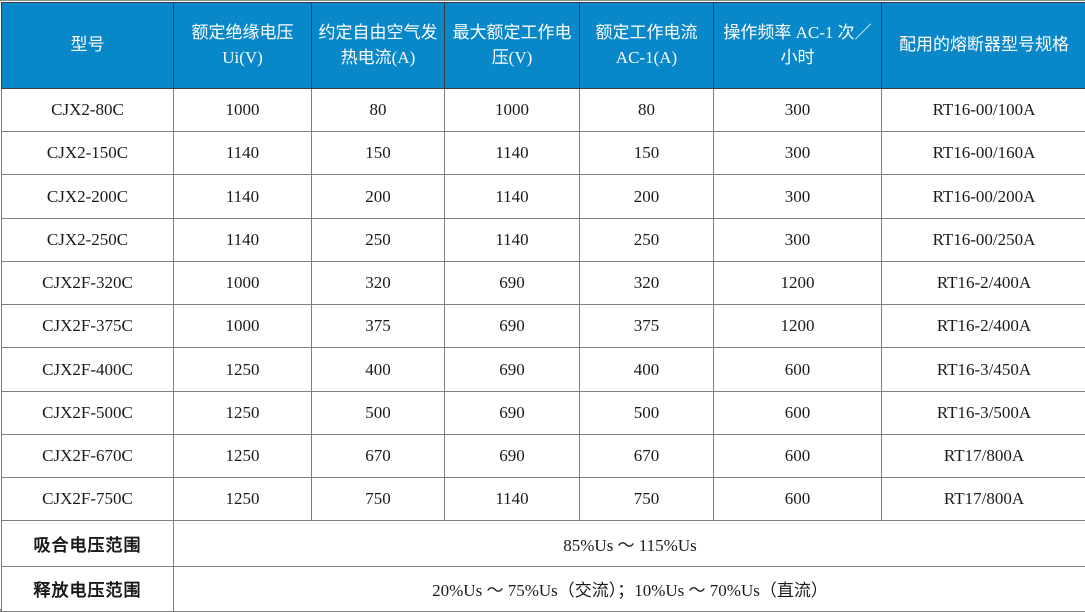 This screenshot has width=1085, height=612. What do you see at coordinates (87, 196) in the screenshot?
I see `model-cell: CJX2-200C` at bounding box center [87, 196].